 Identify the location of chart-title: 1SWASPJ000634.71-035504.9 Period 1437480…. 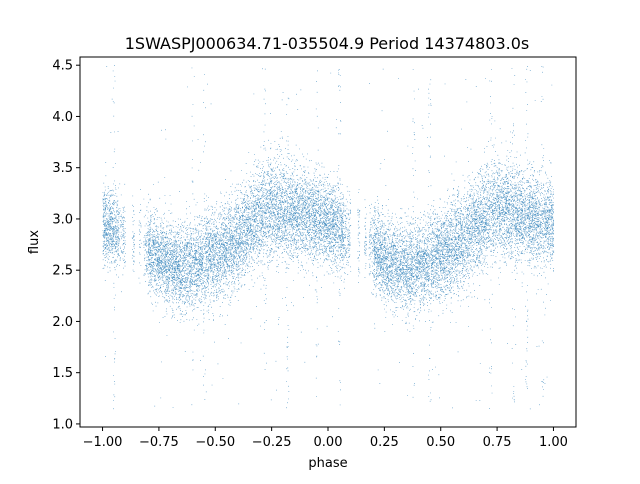
(327, 43).